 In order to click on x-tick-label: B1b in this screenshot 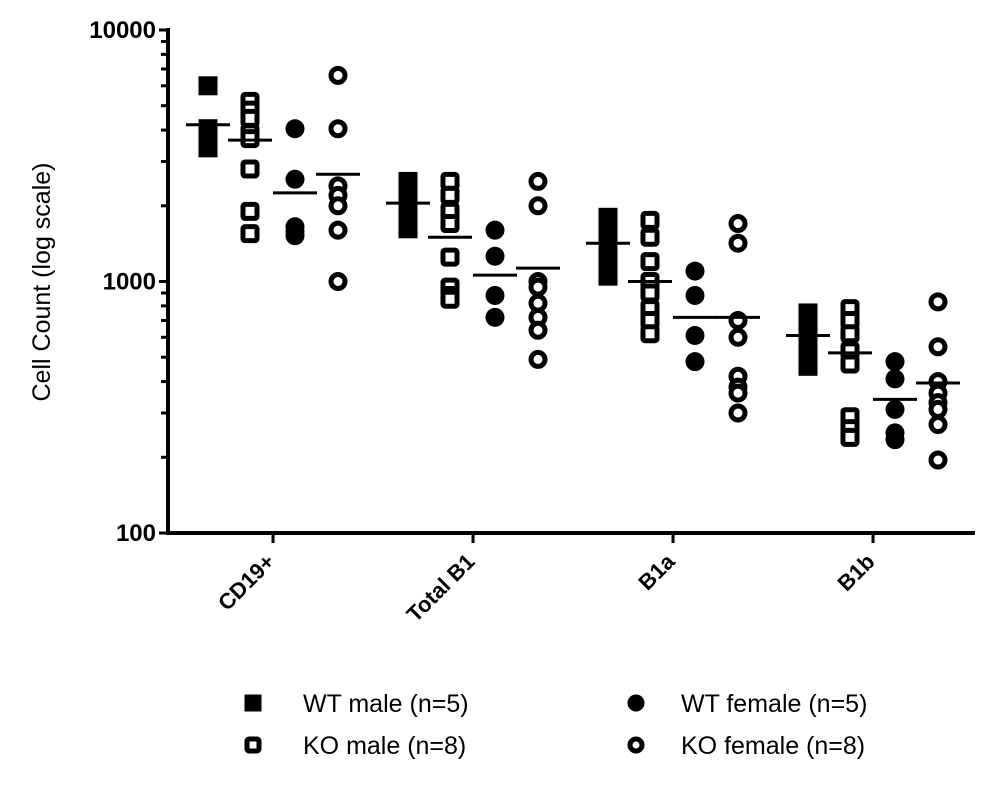, I will do `click(855, 572)`.